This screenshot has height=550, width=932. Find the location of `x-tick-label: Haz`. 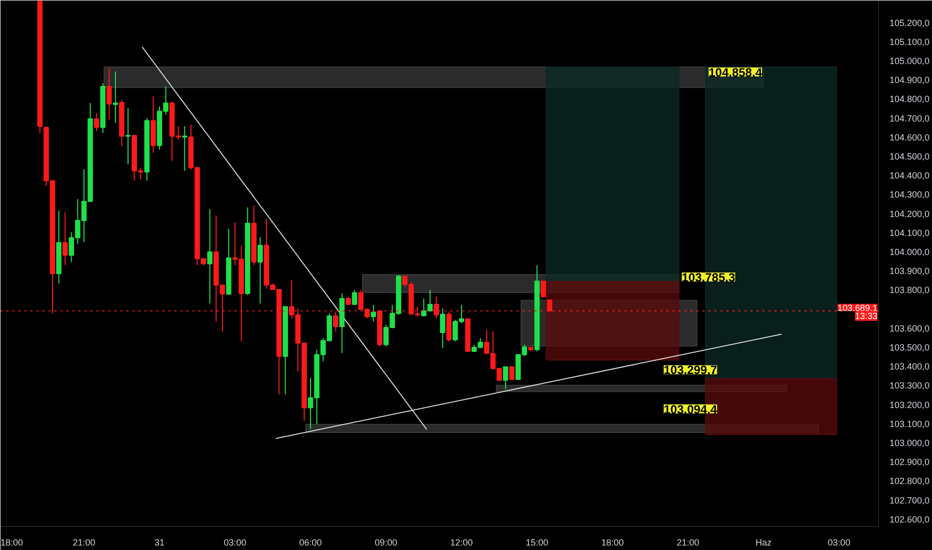

x-tick-label: Haz is located at coordinates (764, 543).